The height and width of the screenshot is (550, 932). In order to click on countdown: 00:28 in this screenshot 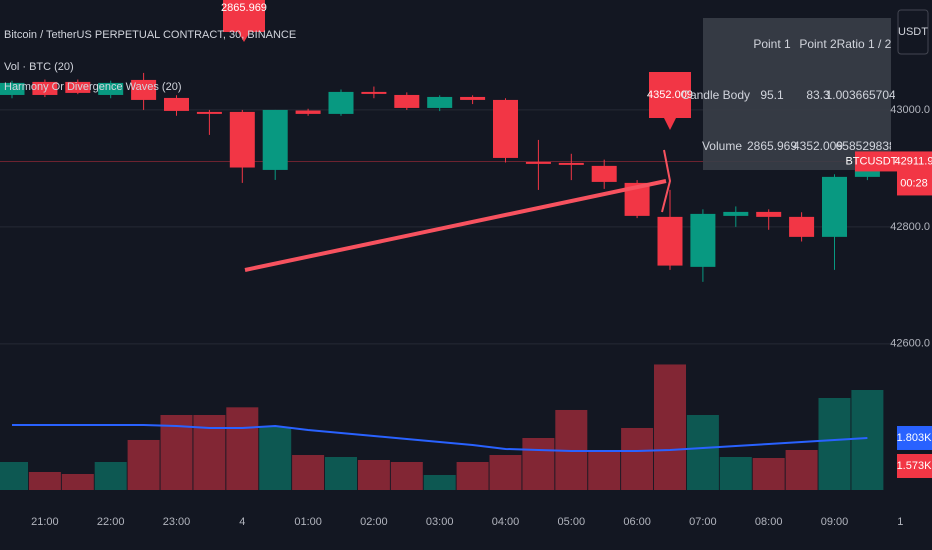, I will do `click(914, 183)`.